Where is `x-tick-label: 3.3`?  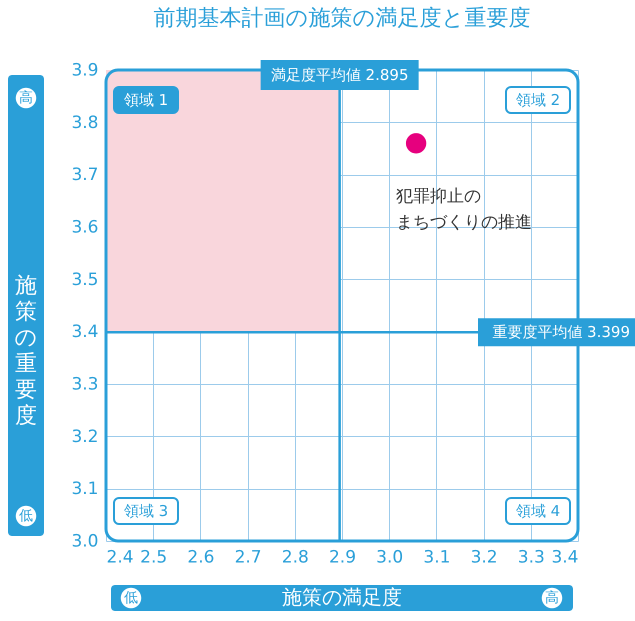 x-tick-label: 3.3 is located at coordinates (531, 558).